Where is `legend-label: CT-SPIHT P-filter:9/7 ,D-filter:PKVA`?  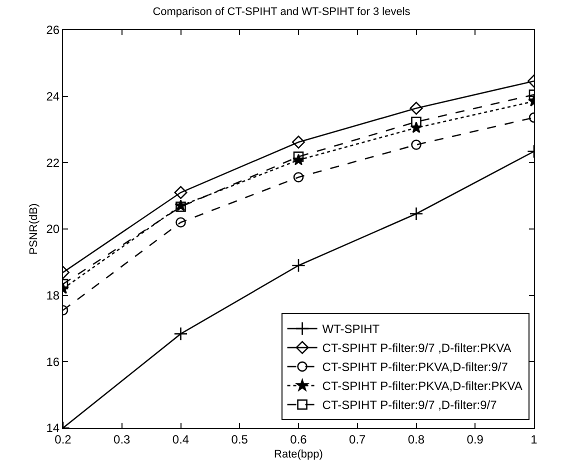 legend-label: CT-SPIHT P-filter:9/7 ,D-filter:PKVA is located at coordinates (417, 348).